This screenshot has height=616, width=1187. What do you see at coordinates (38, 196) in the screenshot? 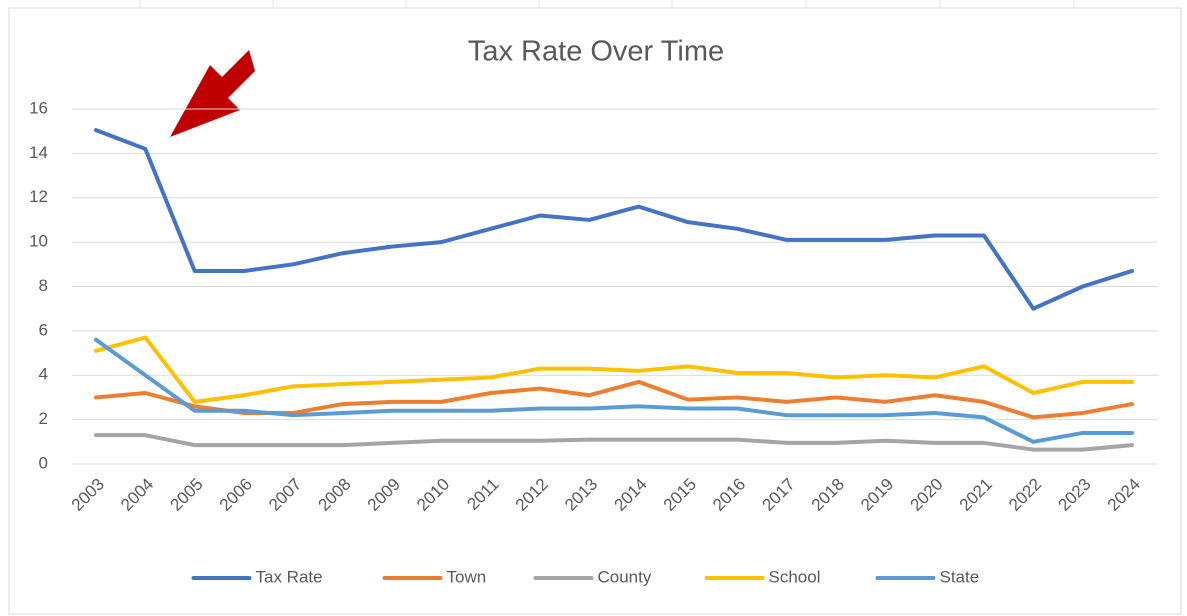
I see `y-tick-label: 12` at bounding box center [38, 196].